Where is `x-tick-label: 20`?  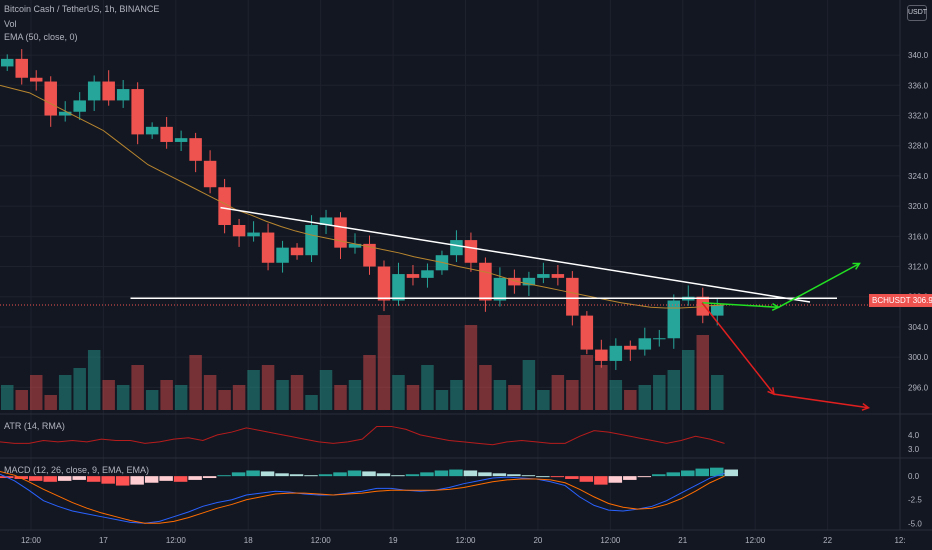 x-tick-label: 20 is located at coordinates (537, 540).